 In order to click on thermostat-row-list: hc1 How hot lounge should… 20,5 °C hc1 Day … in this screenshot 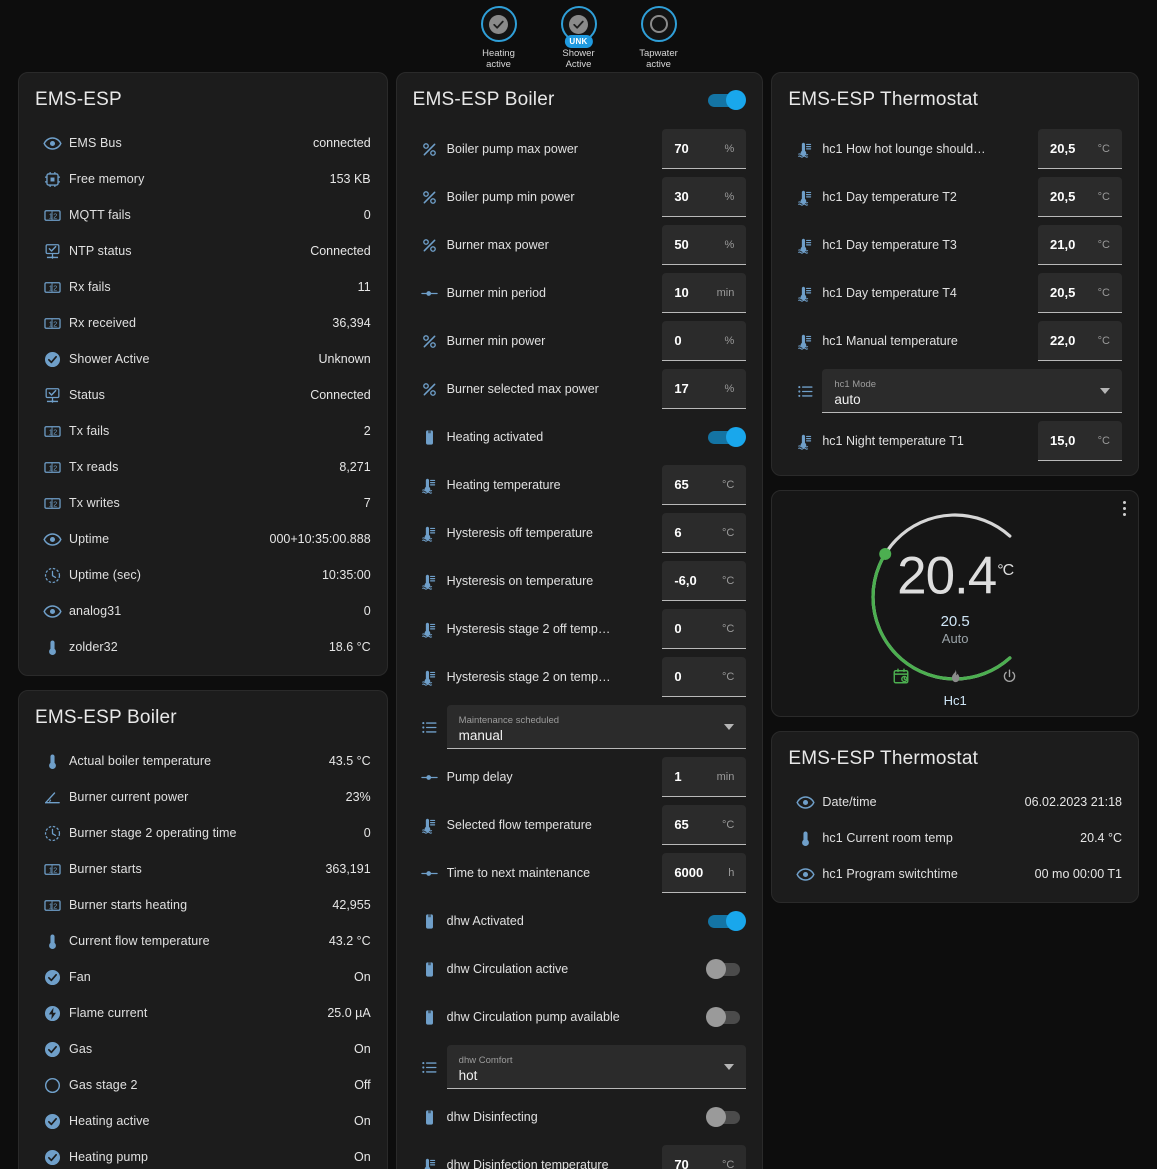, I will do `click(955, 295)`.